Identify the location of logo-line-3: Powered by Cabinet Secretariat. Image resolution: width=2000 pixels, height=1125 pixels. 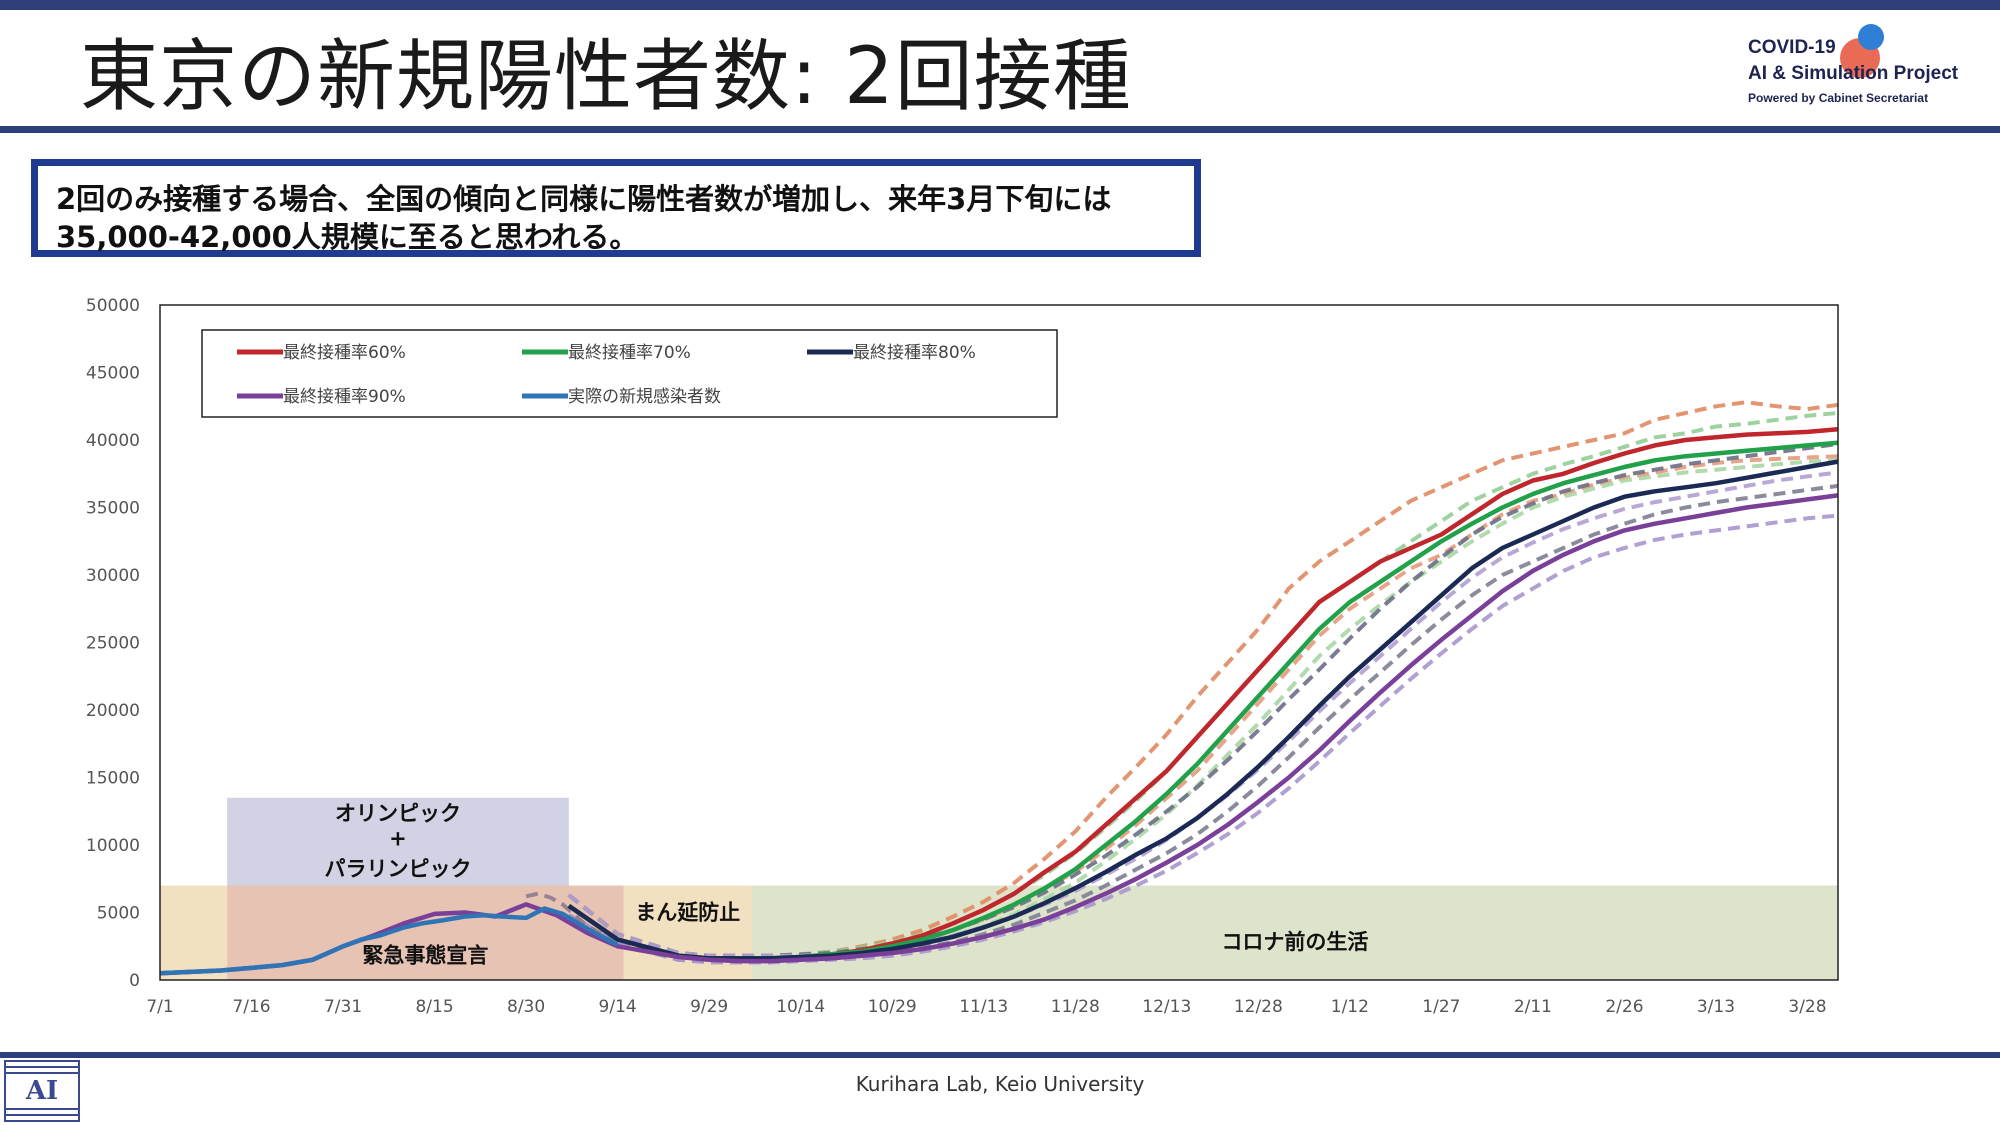
(1838, 98).